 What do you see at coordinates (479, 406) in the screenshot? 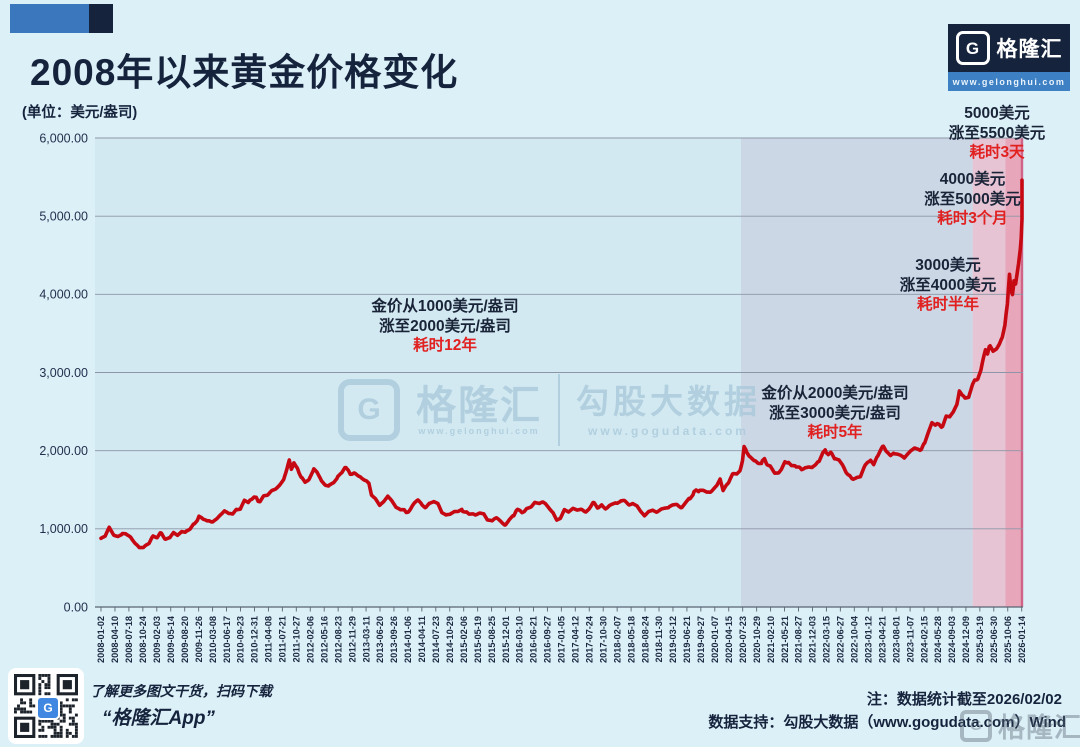
I see `watermark-brand: 格隆汇` at bounding box center [479, 406].